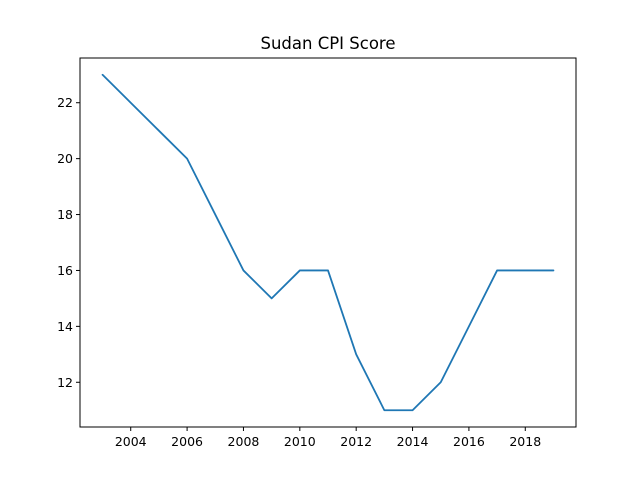 Image resolution: width=640 pixels, height=480 pixels. Describe the element at coordinates (65, 214) in the screenshot. I see `y-tick-label-18: 18` at that location.